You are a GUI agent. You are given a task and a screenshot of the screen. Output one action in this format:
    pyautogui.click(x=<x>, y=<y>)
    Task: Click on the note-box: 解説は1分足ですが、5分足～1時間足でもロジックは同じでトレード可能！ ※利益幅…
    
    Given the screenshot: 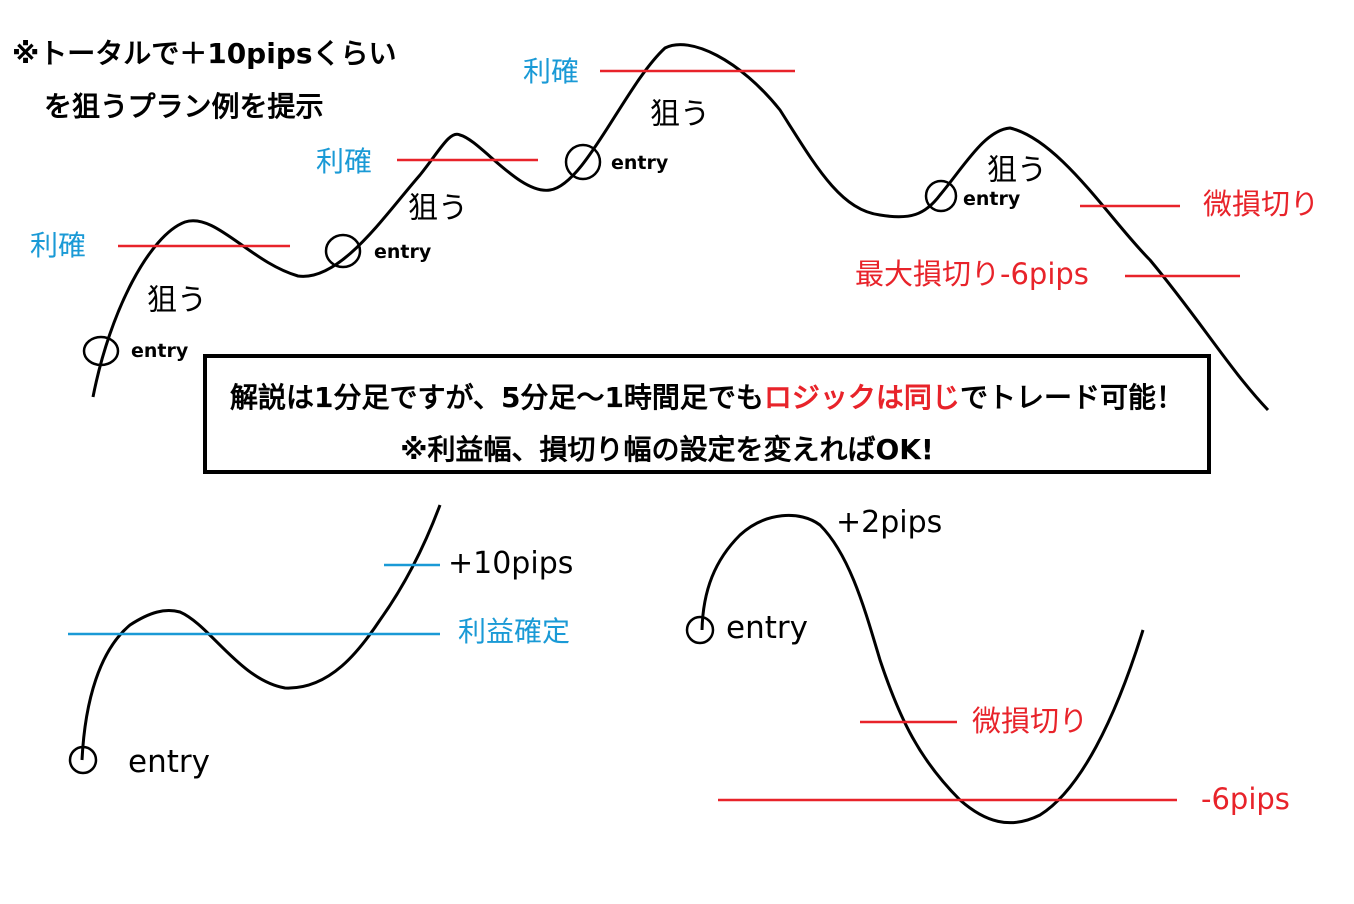 What is the action you would take?
    pyautogui.click(x=707, y=414)
    